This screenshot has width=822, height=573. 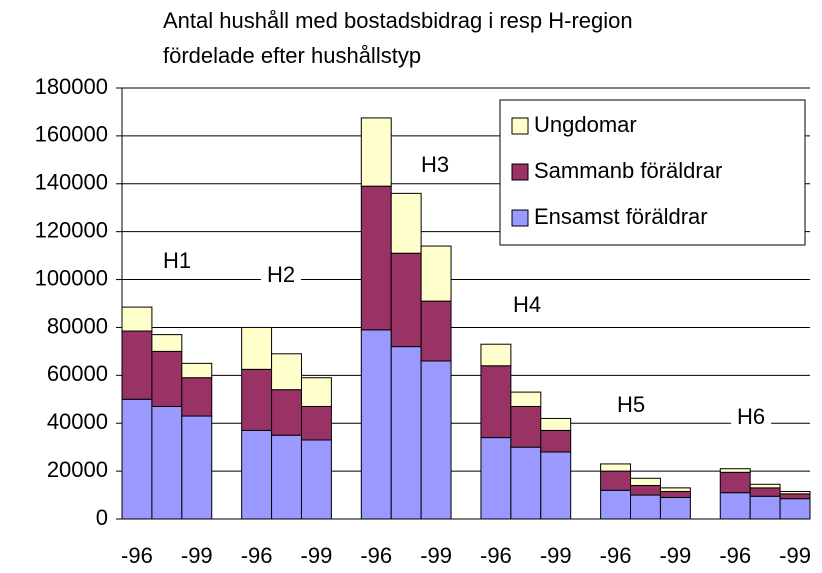 I want to click on y-tick-label: 80000, so click(x=77, y=325).